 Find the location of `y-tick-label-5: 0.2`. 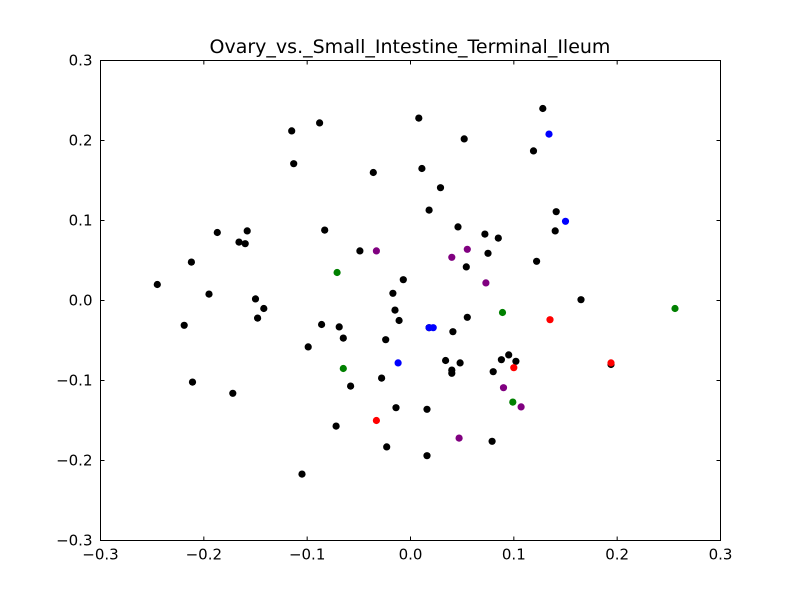

y-tick-label-5: 0.2 is located at coordinates (81, 141).